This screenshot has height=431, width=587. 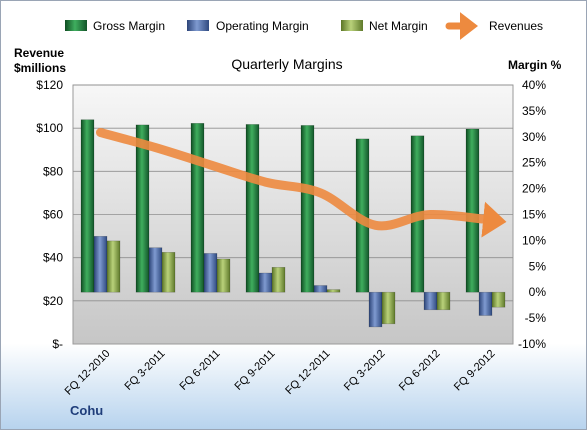 I want to click on category-label: FQ 6-2012, so click(x=420, y=371).